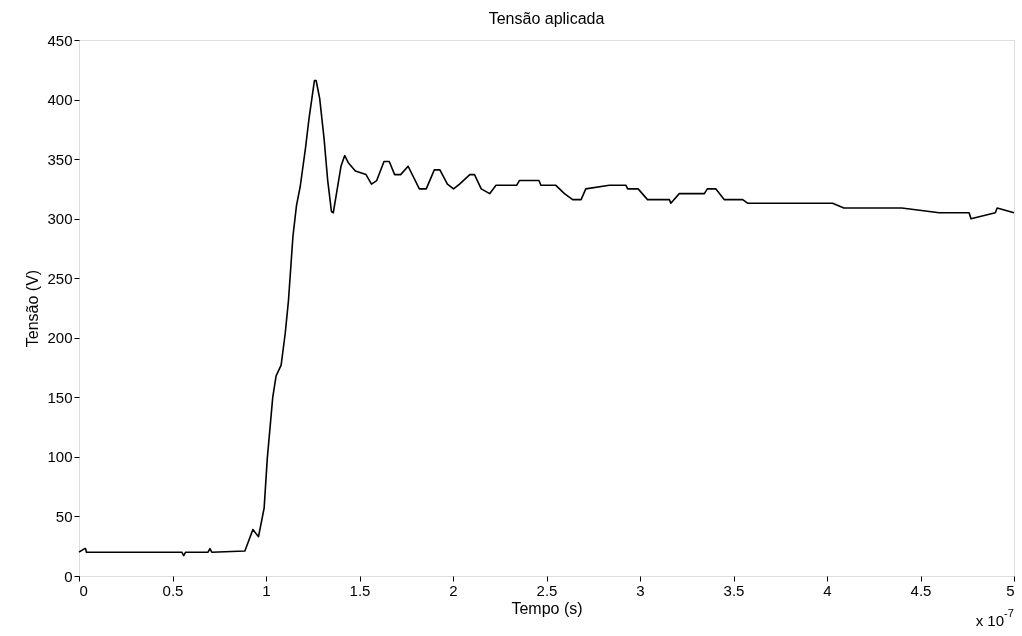 Image resolution: width=1022 pixels, height=636 pixels. What do you see at coordinates (33, 308) in the screenshot?
I see `y-axis-title: Tensão (V)` at bounding box center [33, 308].